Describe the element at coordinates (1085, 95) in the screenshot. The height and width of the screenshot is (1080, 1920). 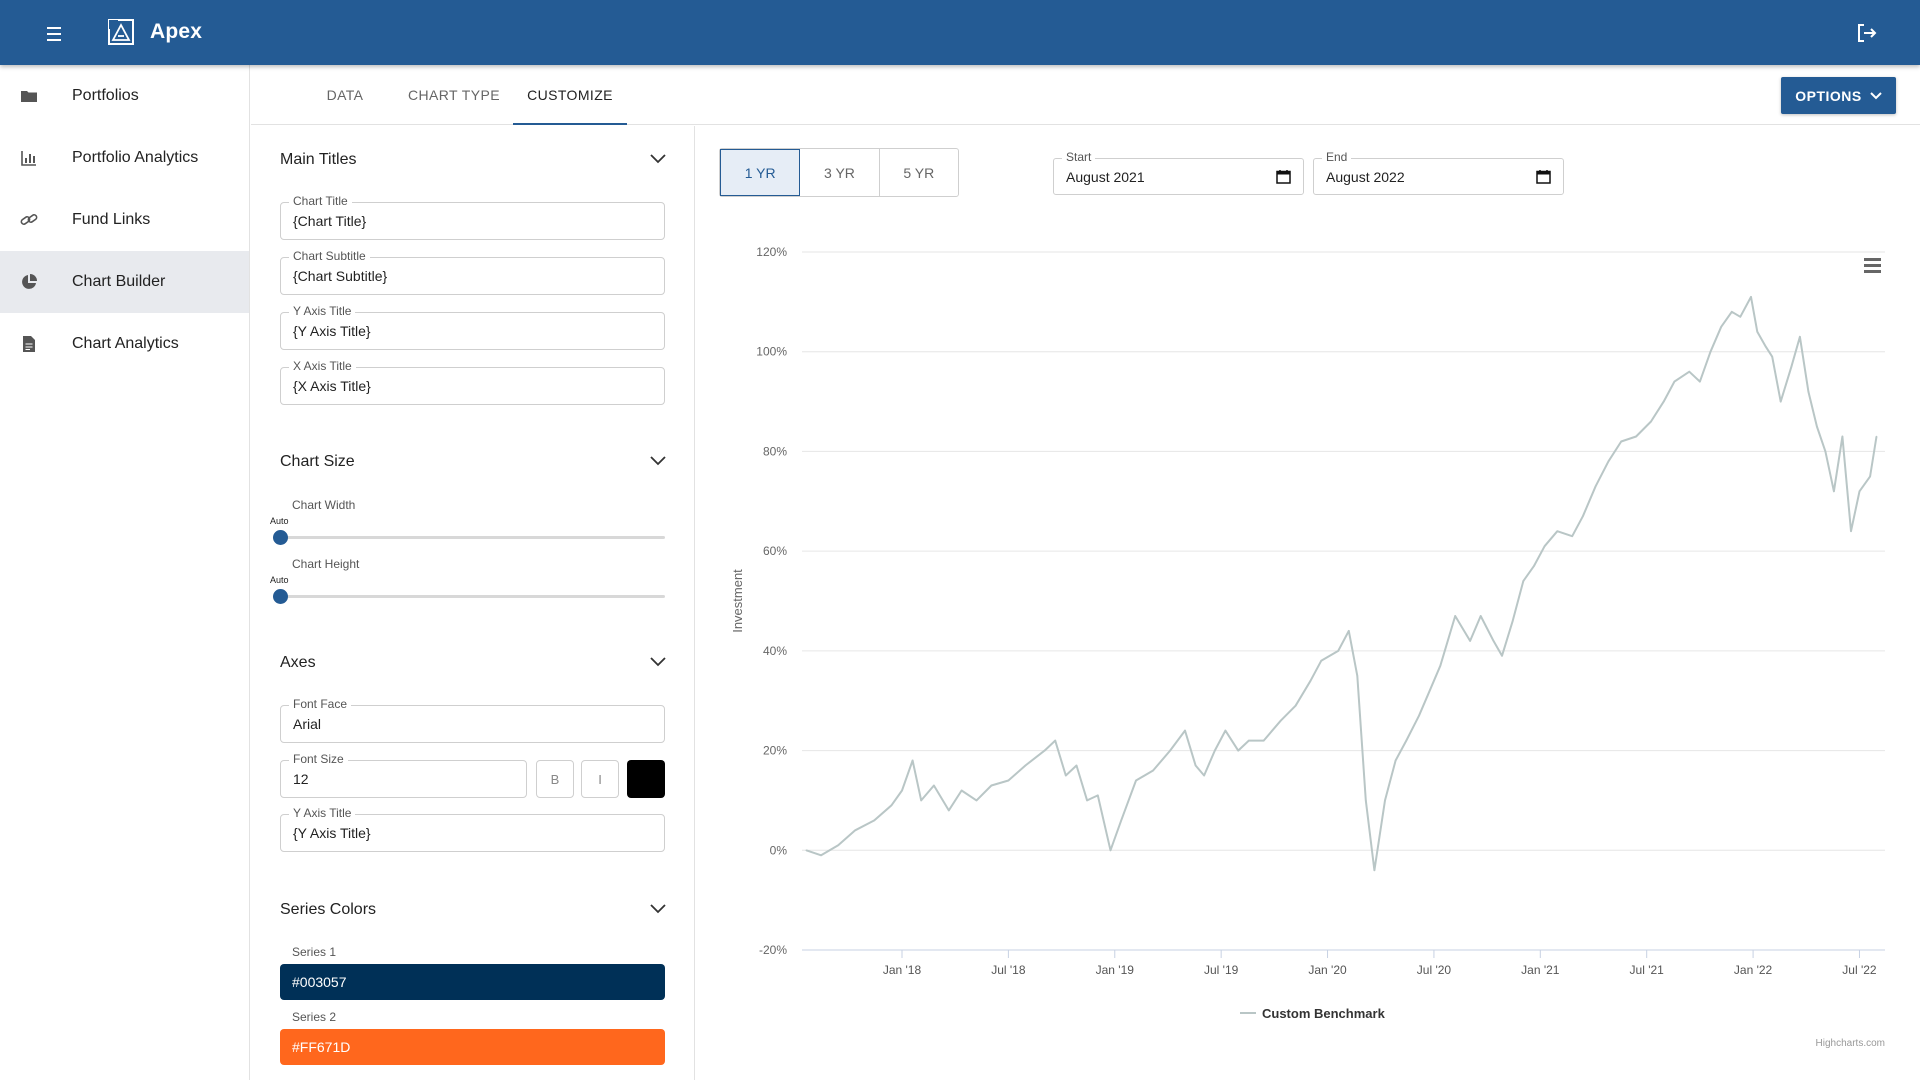
I see `builder-tabs: DATA CHART TYPE CUSTOMIZE OPTIONS` at that location.